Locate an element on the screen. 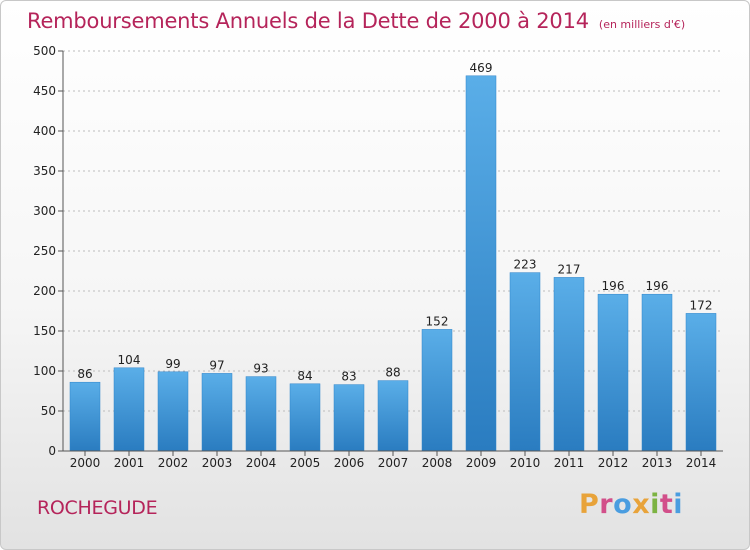 The image size is (750, 550). y-tick-label: 450 is located at coordinates (44, 91).